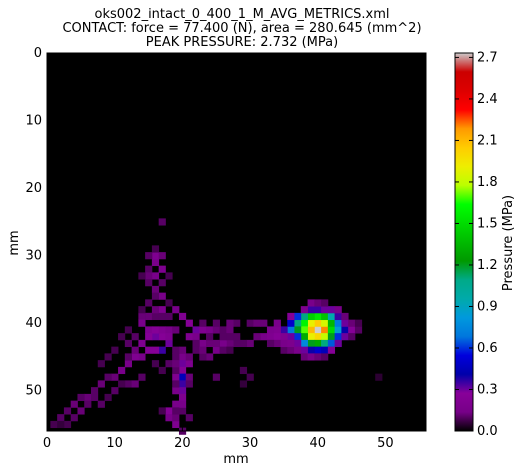  What do you see at coordinates (487, 140) in the screenshot?
I see `colorbar-tick-label: 2.1` at bounding box center [487, 140].